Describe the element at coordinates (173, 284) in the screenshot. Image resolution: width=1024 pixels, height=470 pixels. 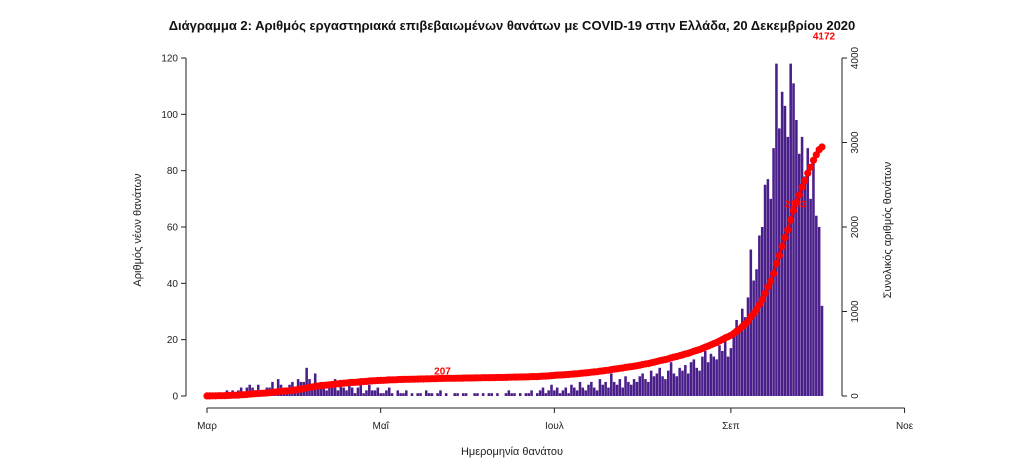
I see `y-tick-label-left: 40` at that location.